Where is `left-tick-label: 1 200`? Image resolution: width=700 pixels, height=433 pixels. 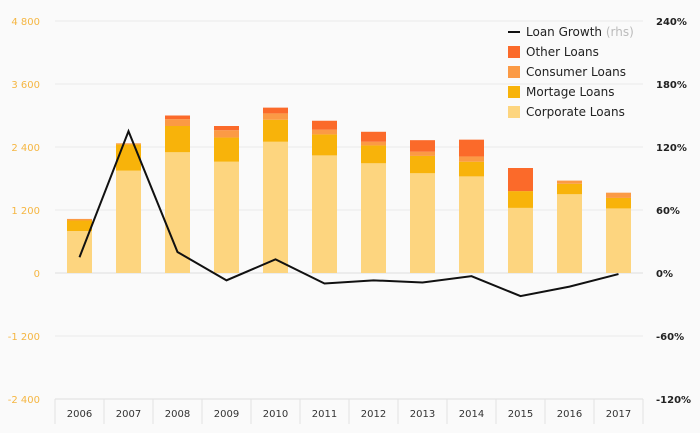
left-tick-label: 1 200 is located at coordinates (25, 211).